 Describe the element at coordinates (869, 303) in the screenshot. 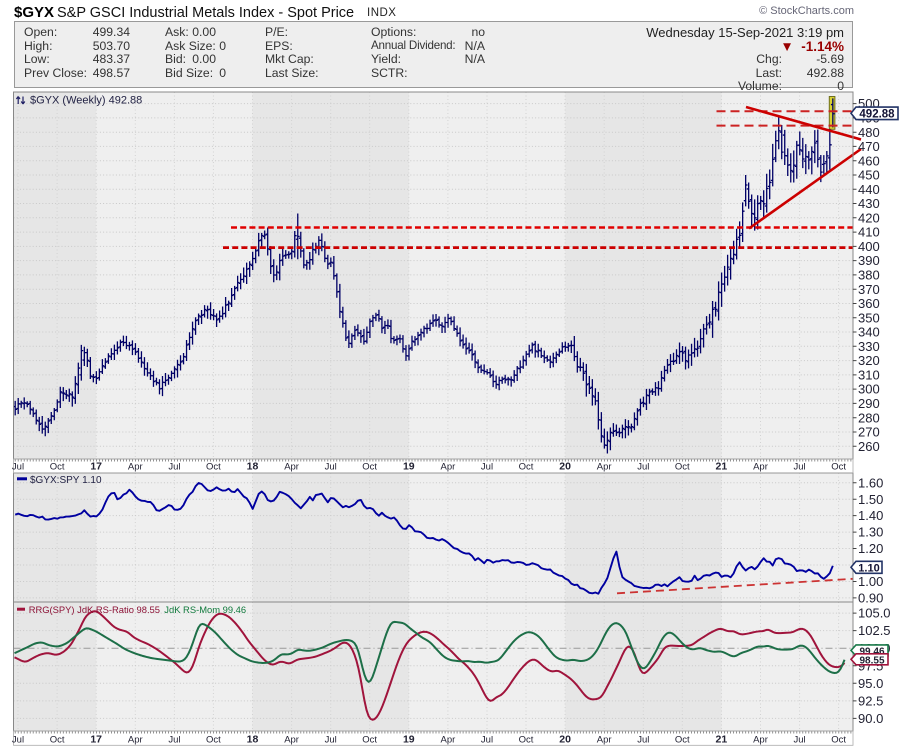

I see `svg-text: 360` at that location.